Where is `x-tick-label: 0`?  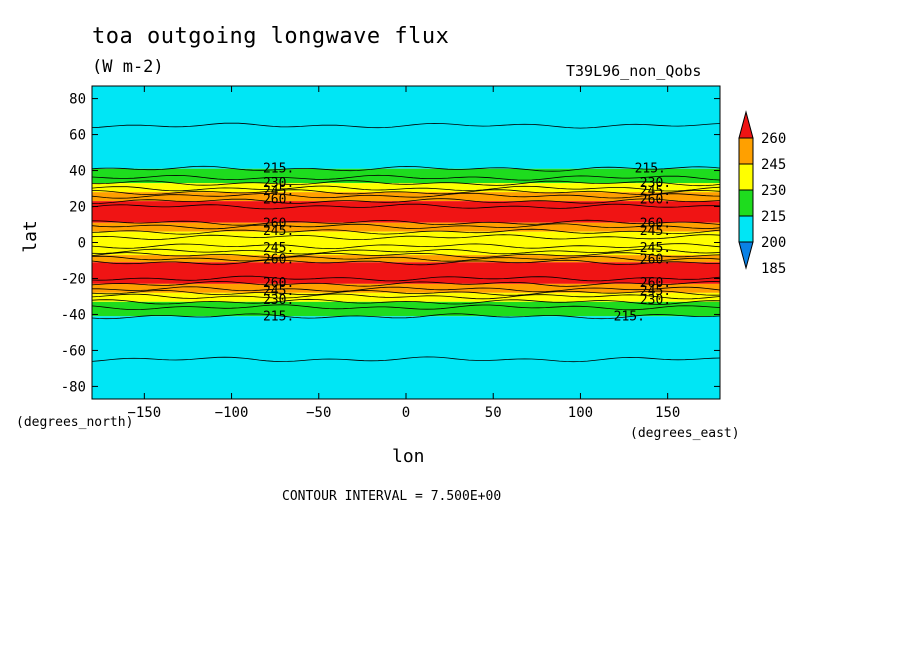 x-tick-label: 0 is located at coordinates (406, 413).